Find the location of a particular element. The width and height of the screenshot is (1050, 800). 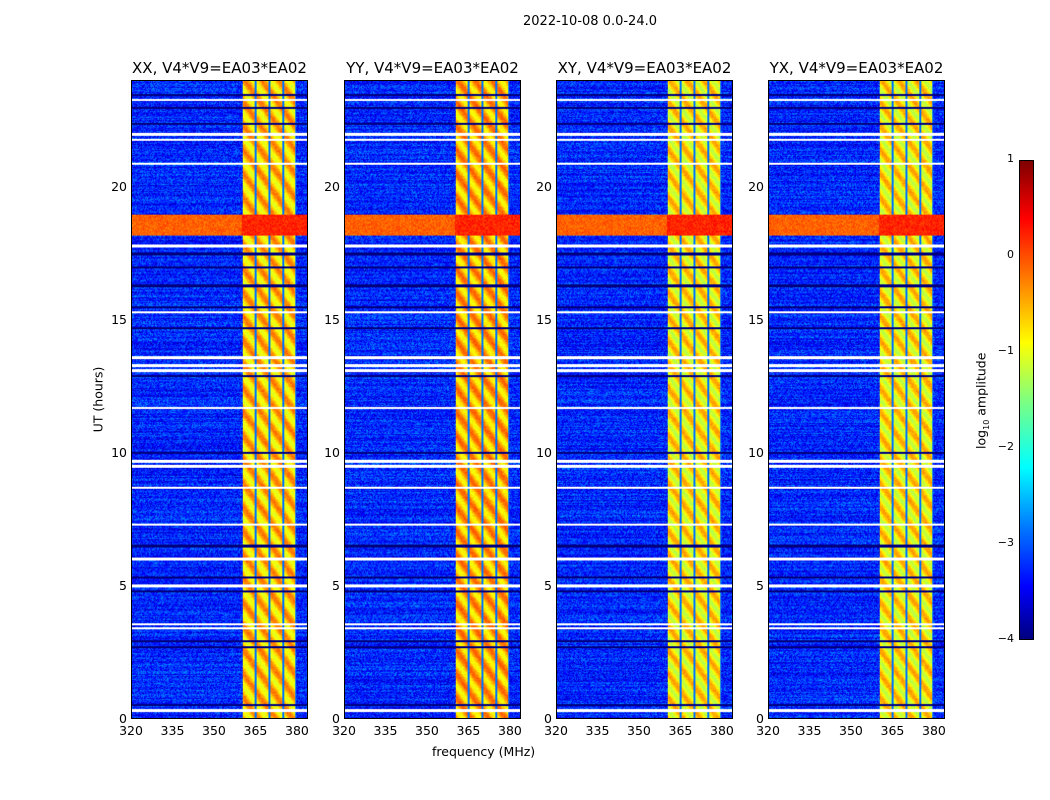

colorbar-label: log10 amplitude is located at coordinates (982, 400).